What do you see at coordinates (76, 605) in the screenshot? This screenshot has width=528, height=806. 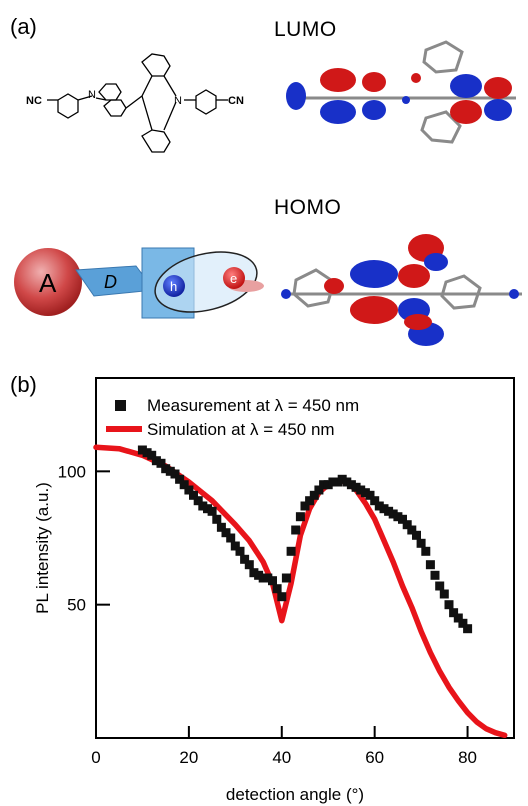 I see `y-tick-label: 50` at bounding box center [76, 605].